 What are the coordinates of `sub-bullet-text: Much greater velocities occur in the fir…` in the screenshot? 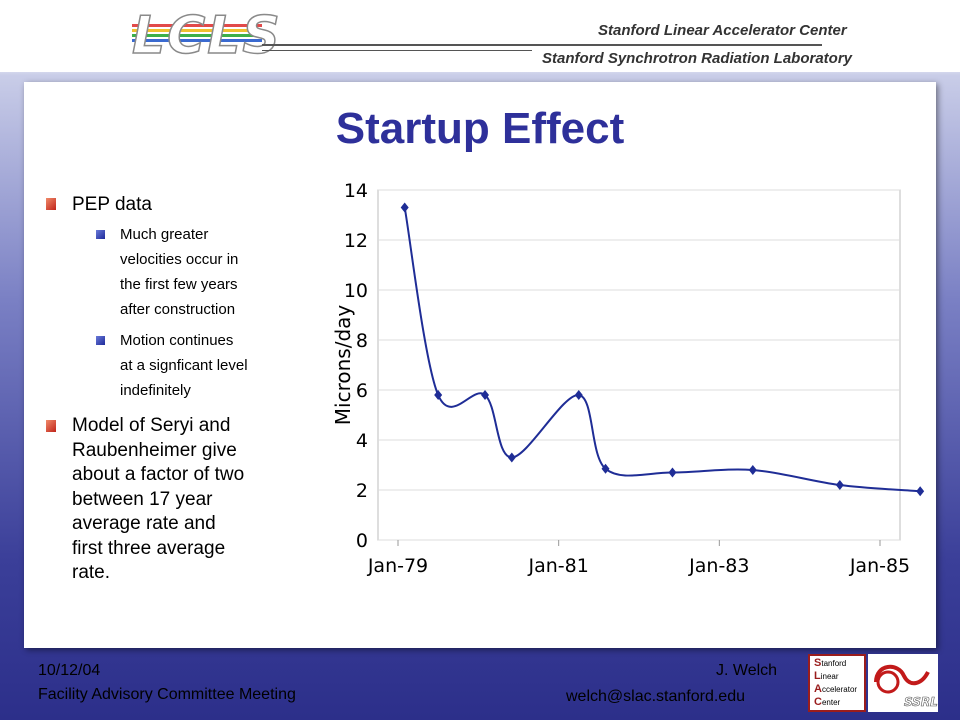 It's located at (179, 272).